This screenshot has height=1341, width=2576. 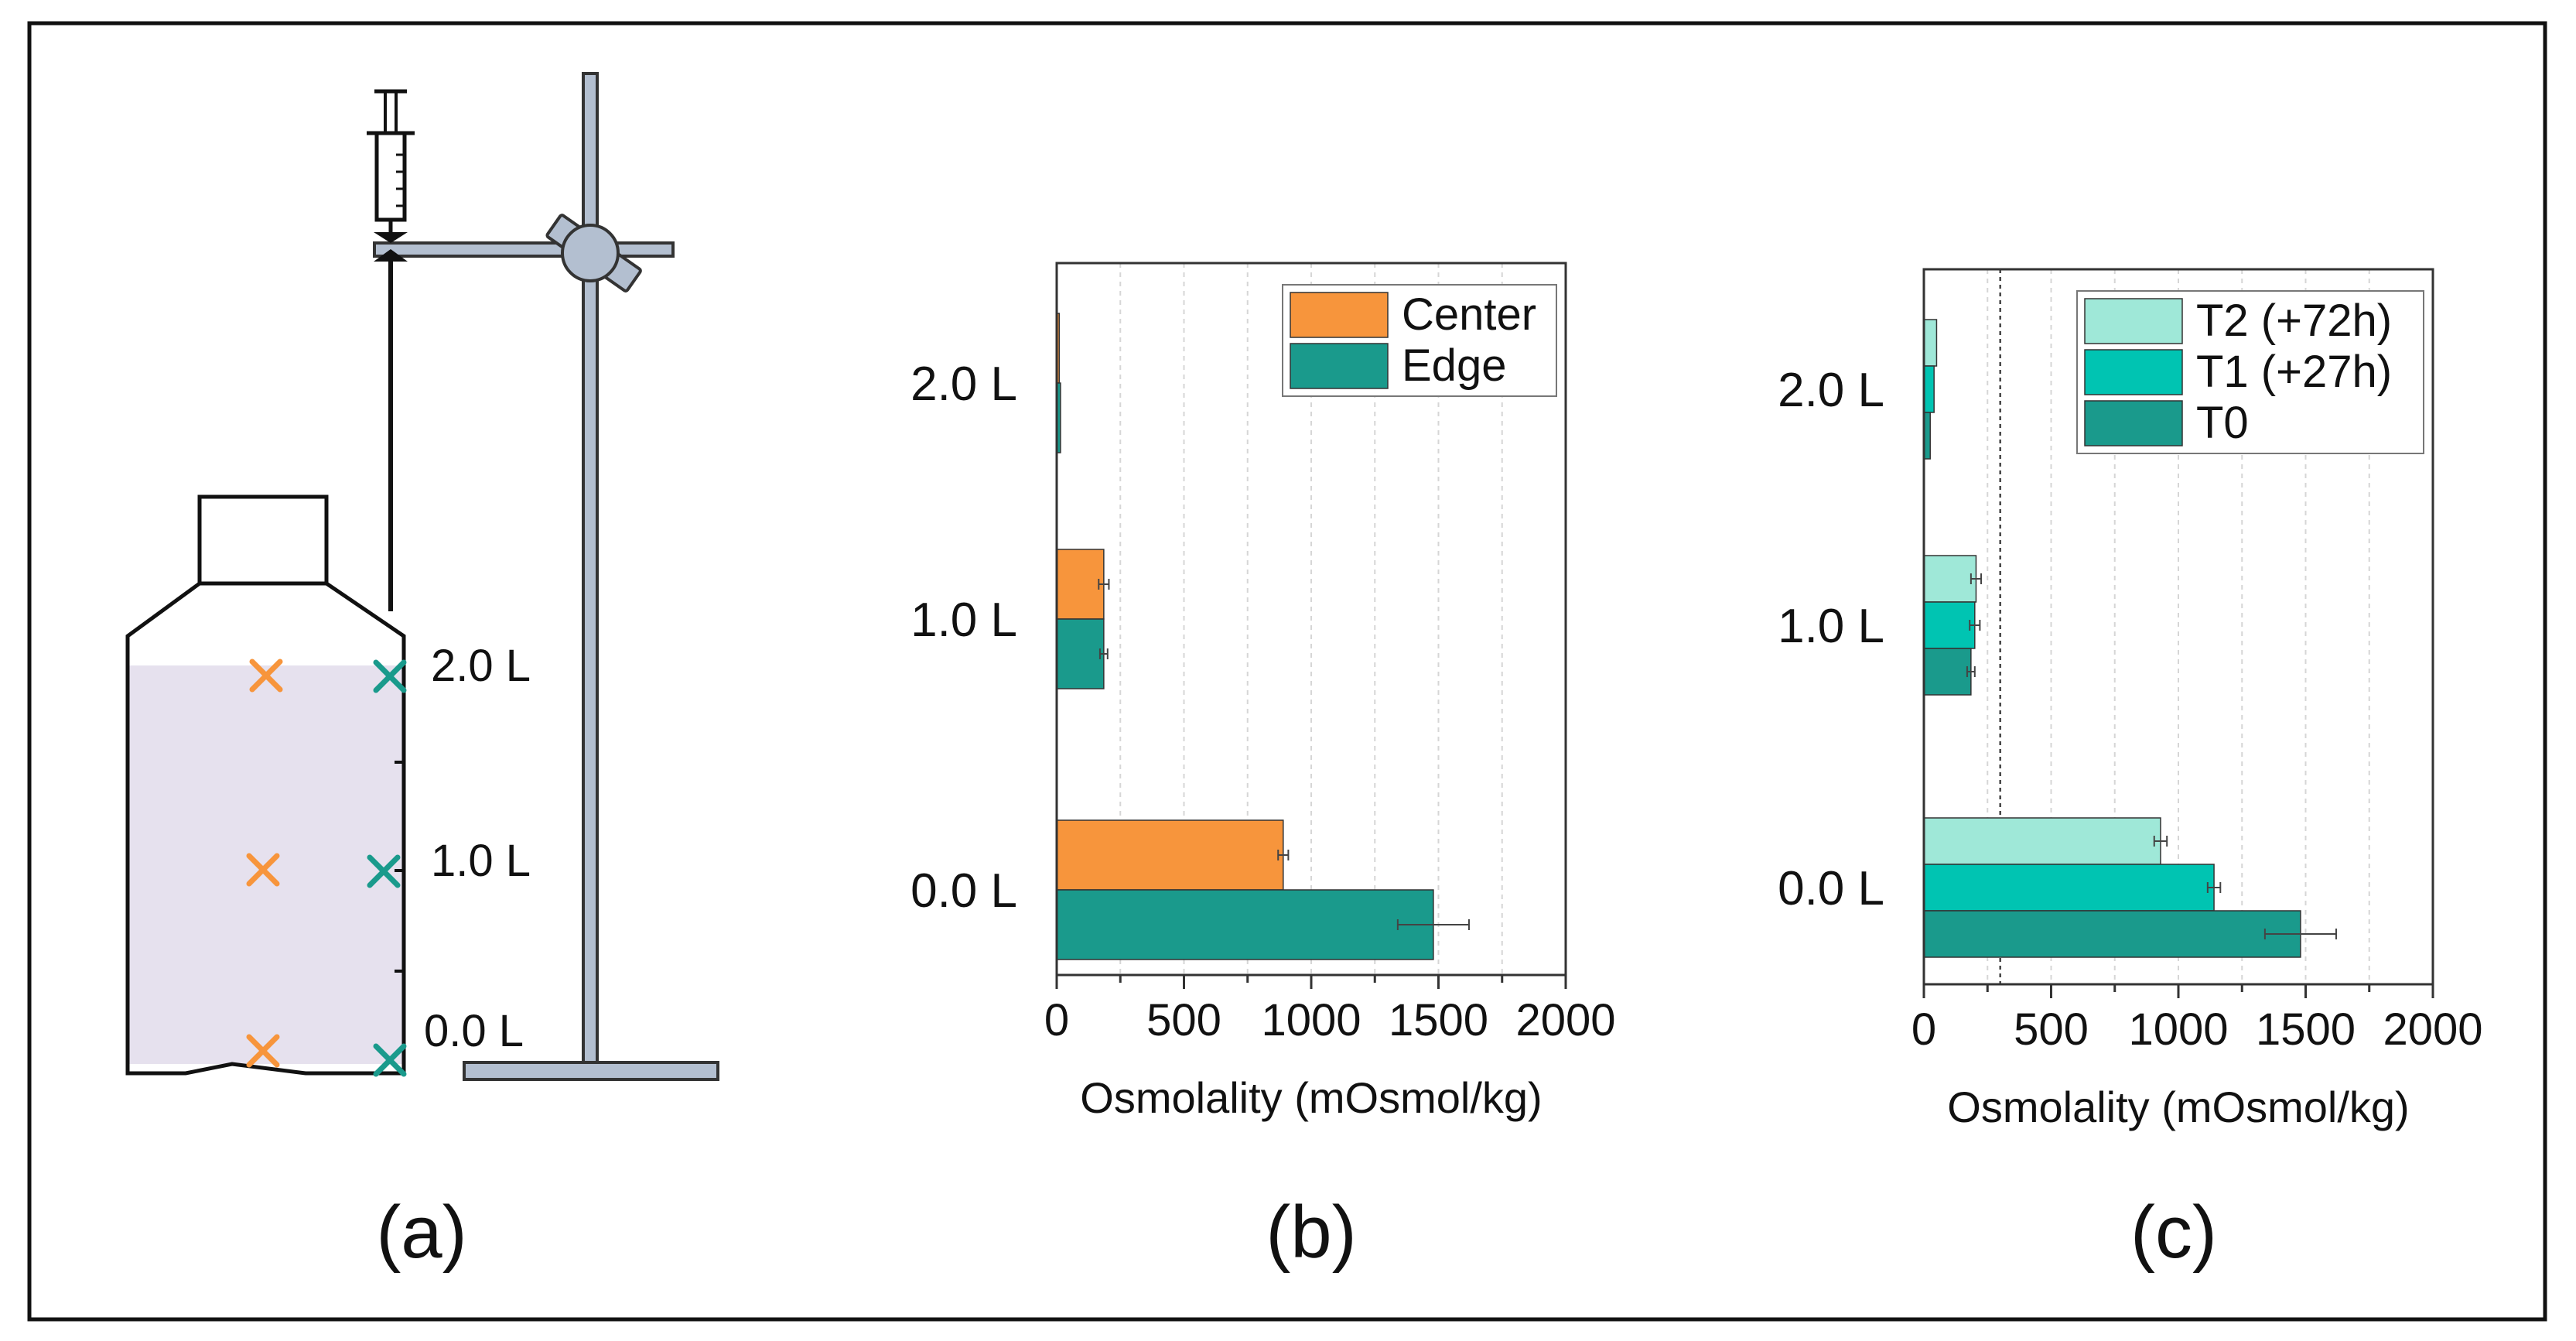 I want to click on center-sample-markers, so click(x=264, y=863).